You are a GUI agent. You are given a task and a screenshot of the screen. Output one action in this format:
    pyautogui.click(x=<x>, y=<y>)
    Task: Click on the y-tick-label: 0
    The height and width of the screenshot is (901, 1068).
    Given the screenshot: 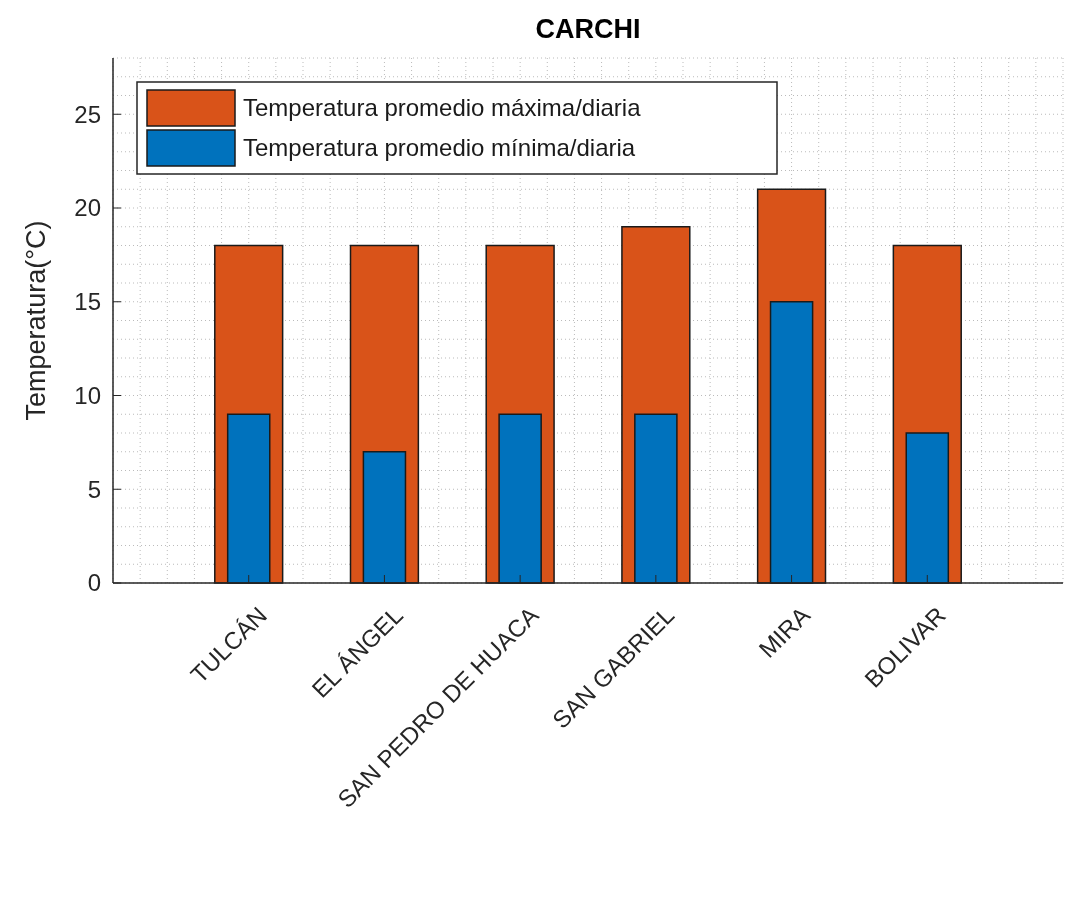 What is the action you would take?
    pyautogui.click(x=94, y=583)
    